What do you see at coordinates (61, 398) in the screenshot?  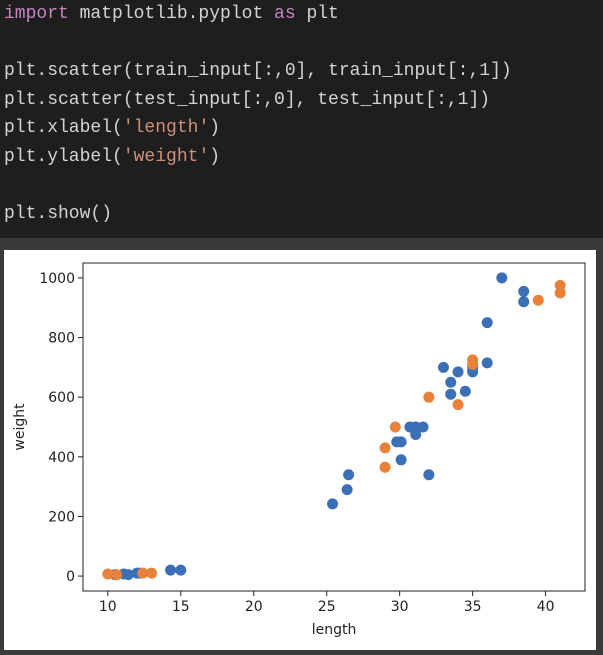 I see `y-tick-label: 600` at bounding box center [61, 398].